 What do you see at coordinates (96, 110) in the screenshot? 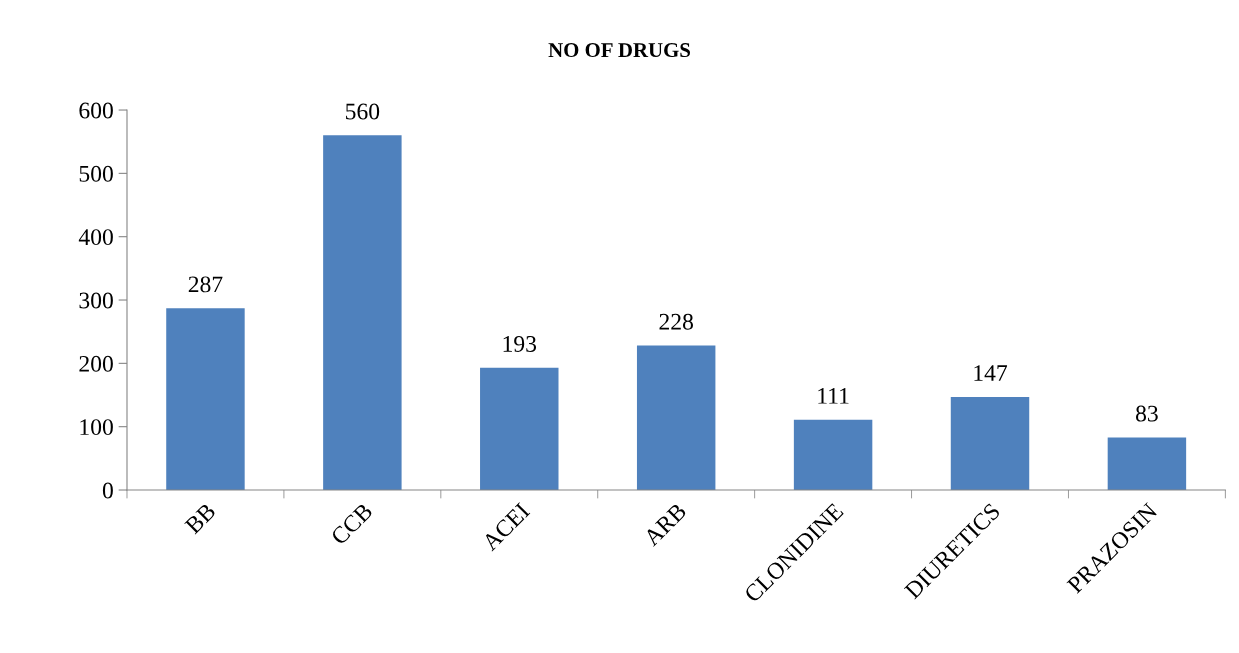
I see `y-tick-label: 600` at bounding box center [96, 110].